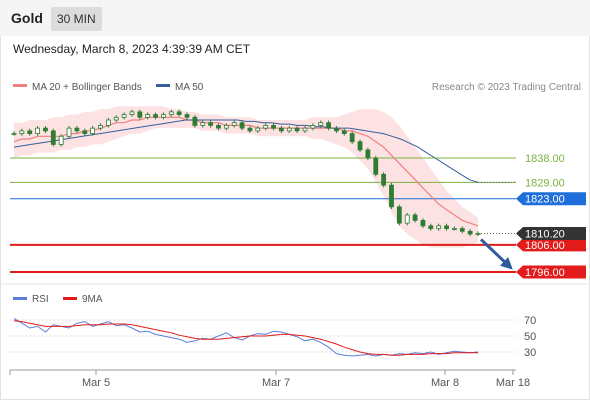  What do you see at coordinates (545, 246) in the screenshot?
I see `level-label: 1806.00` at bounding box center [545, 246].